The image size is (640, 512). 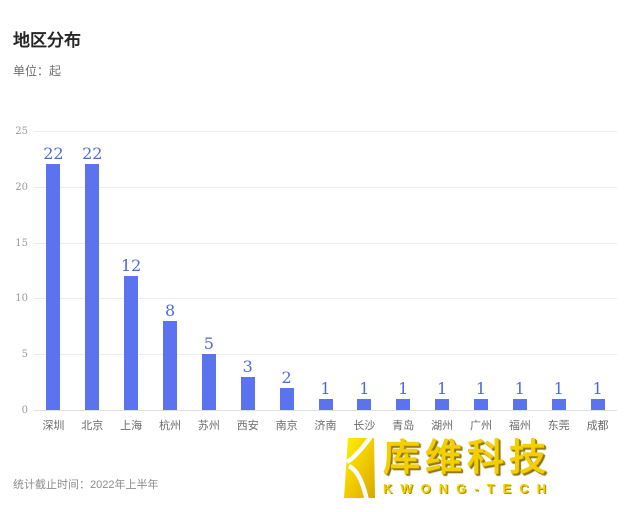 What do you see at coordinates (170, 426) in the screenshot?
I see `x-axis-category-label: 杭州` at bounding box center [170, 426].